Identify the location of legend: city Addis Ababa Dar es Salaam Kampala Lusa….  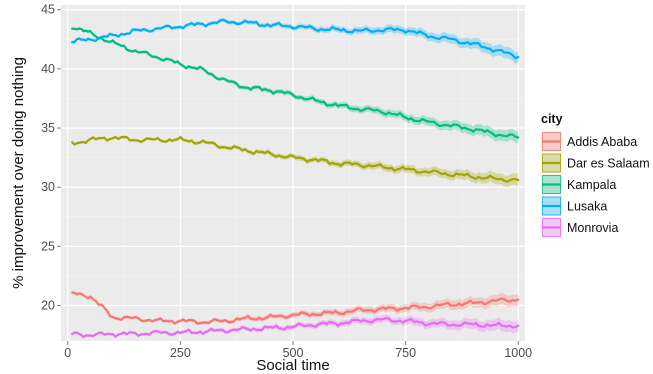
(595, 175).